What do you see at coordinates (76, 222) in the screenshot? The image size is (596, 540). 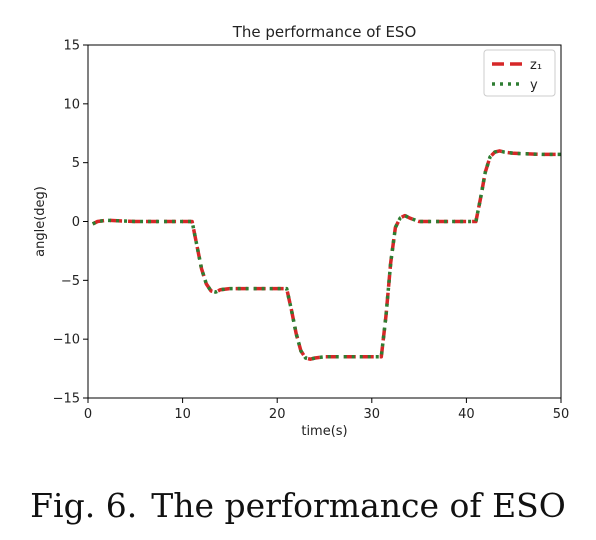 I see `y-tick-label: 0` at bounding box center [76, 222].